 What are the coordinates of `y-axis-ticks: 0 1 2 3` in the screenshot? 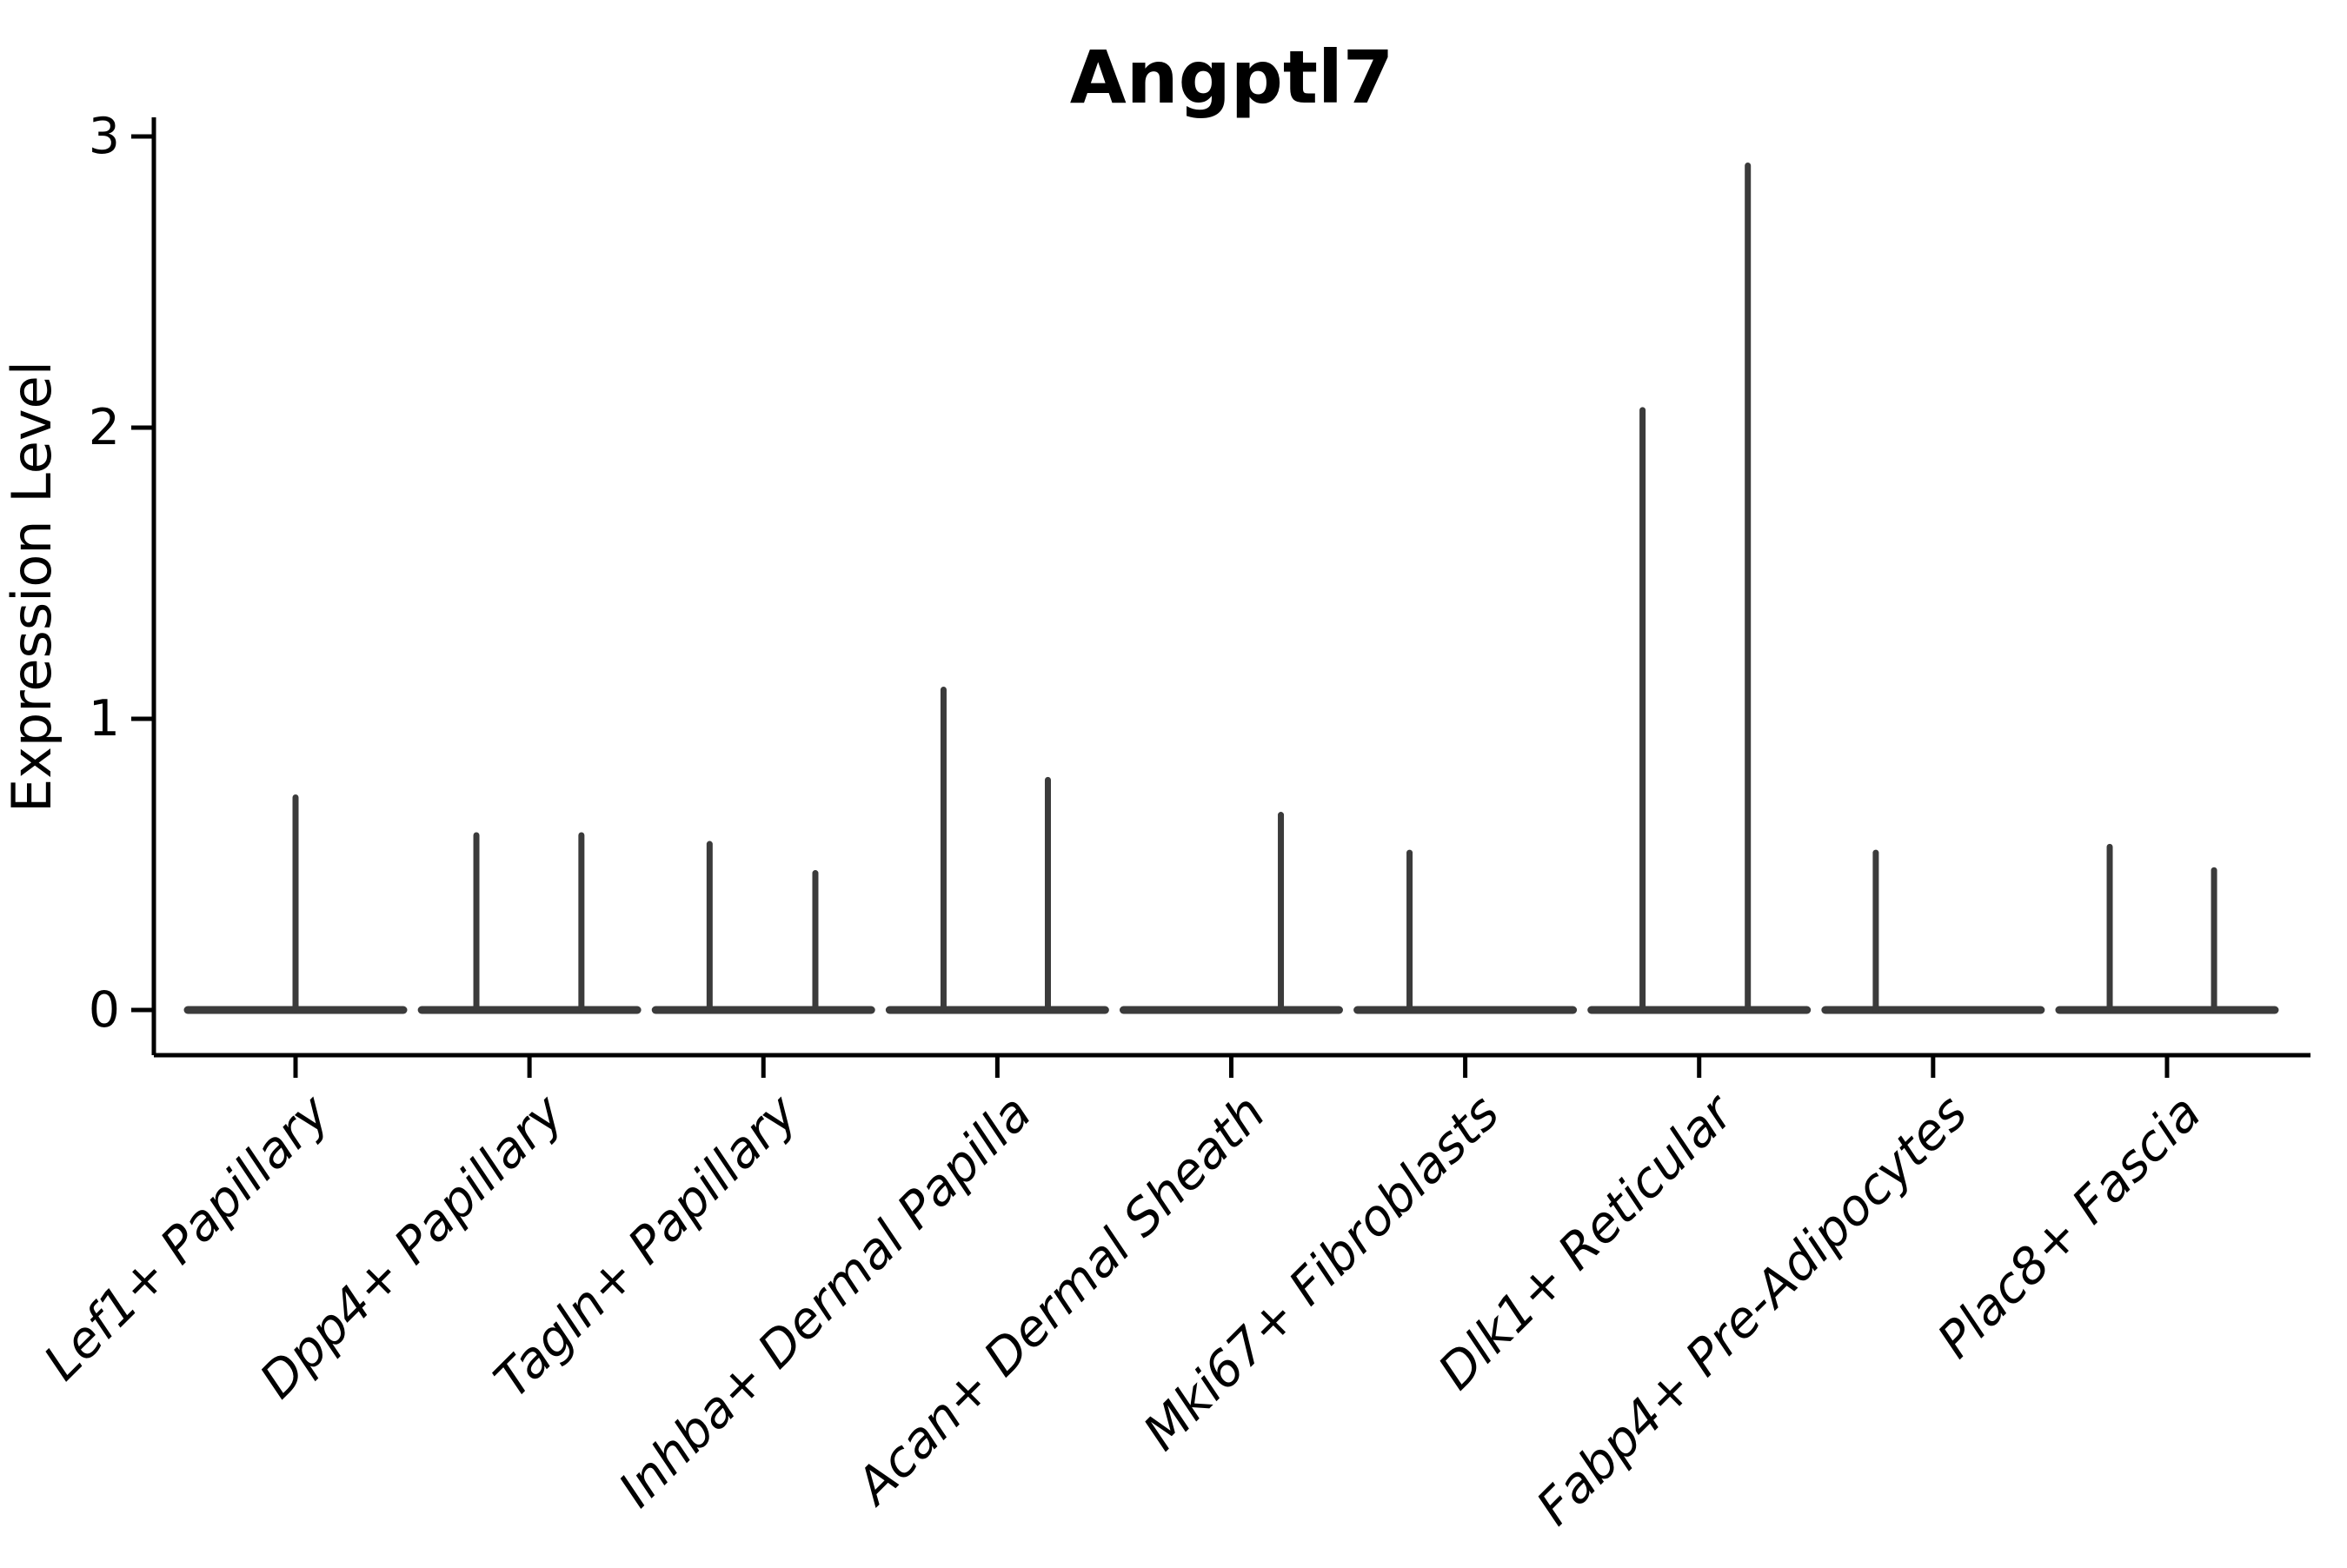 It's located at (121, 573).